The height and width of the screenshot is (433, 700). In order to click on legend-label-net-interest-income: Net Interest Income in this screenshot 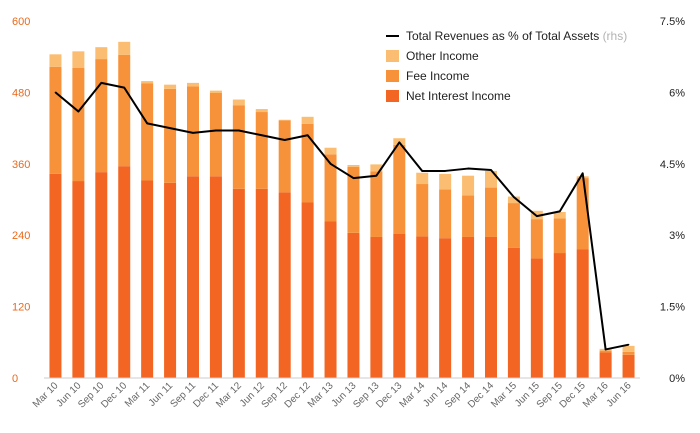, I will do `click(458, 96)`.